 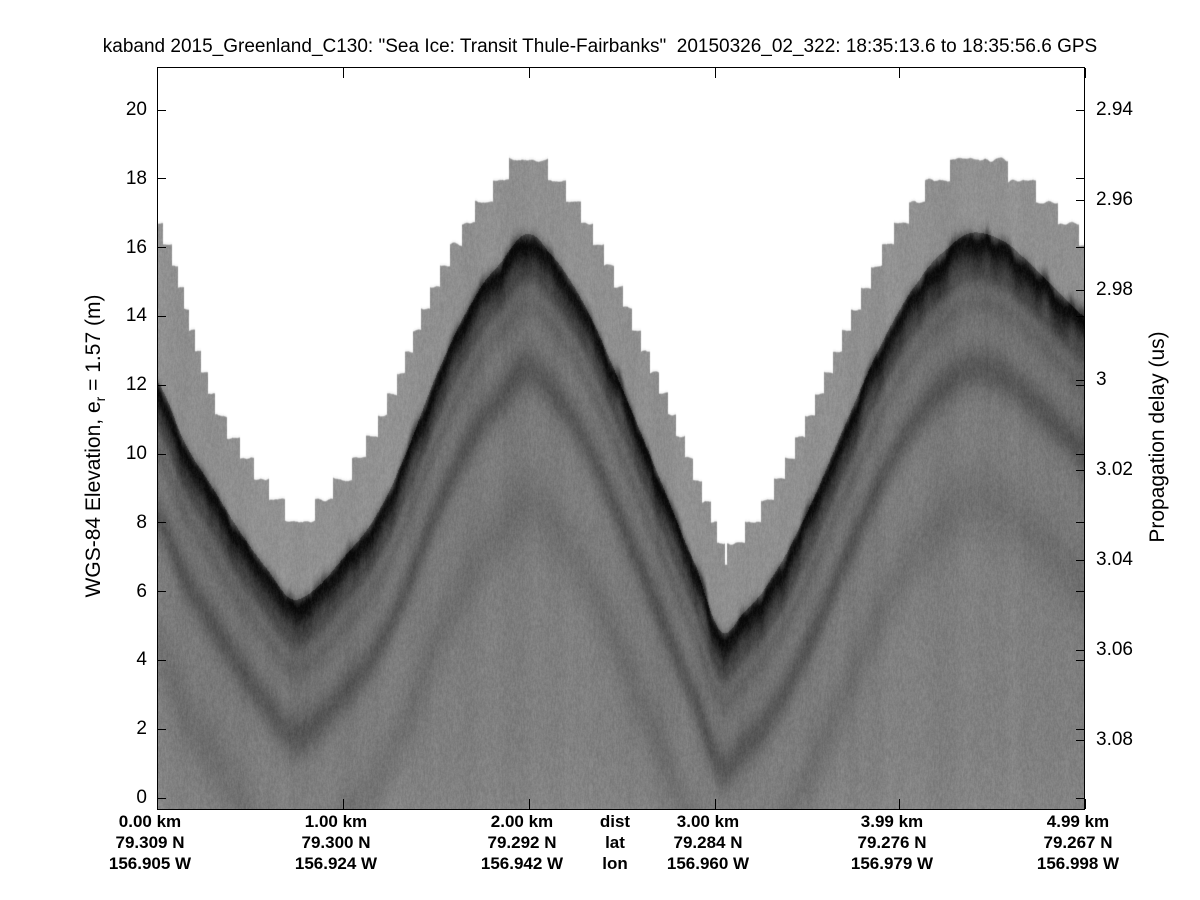 What do you see at coordinates (892, 821) in the screenshot?
I see `x-label-dist-4: 3.99 km` at bounding box center [892, 821].